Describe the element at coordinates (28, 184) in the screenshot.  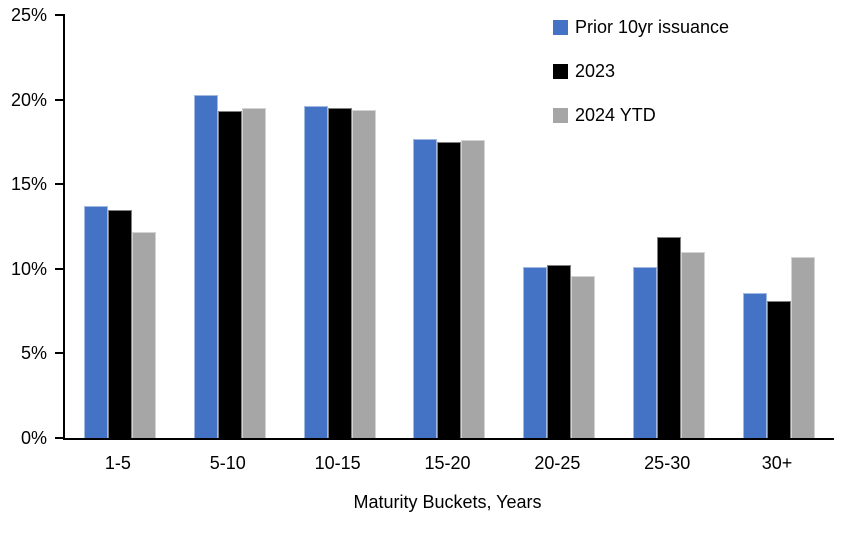
I see `y-axis-tick-label: 15%` at that location.